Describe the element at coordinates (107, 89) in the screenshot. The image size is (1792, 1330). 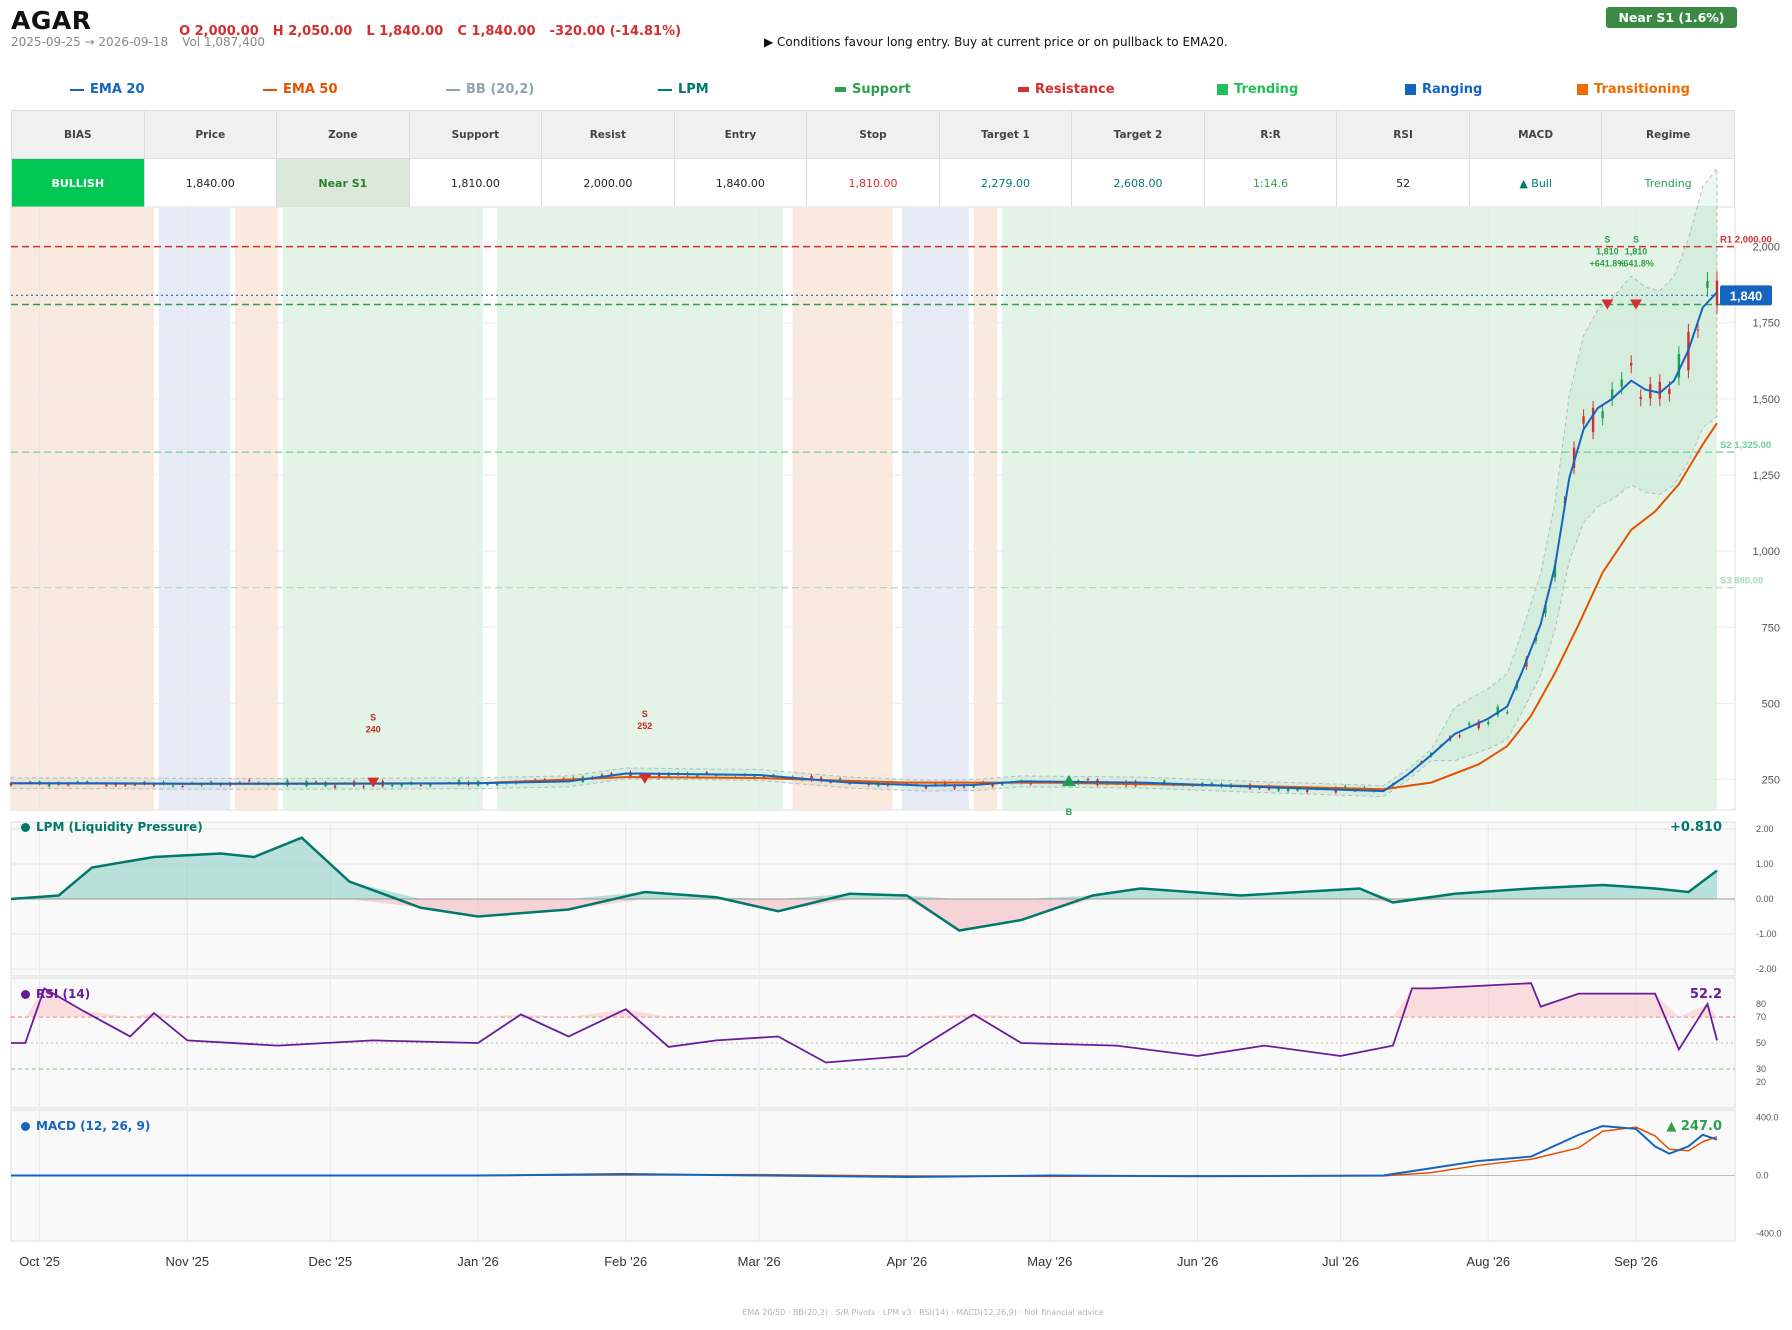
I see `legend-item: EMA 20` at that location.